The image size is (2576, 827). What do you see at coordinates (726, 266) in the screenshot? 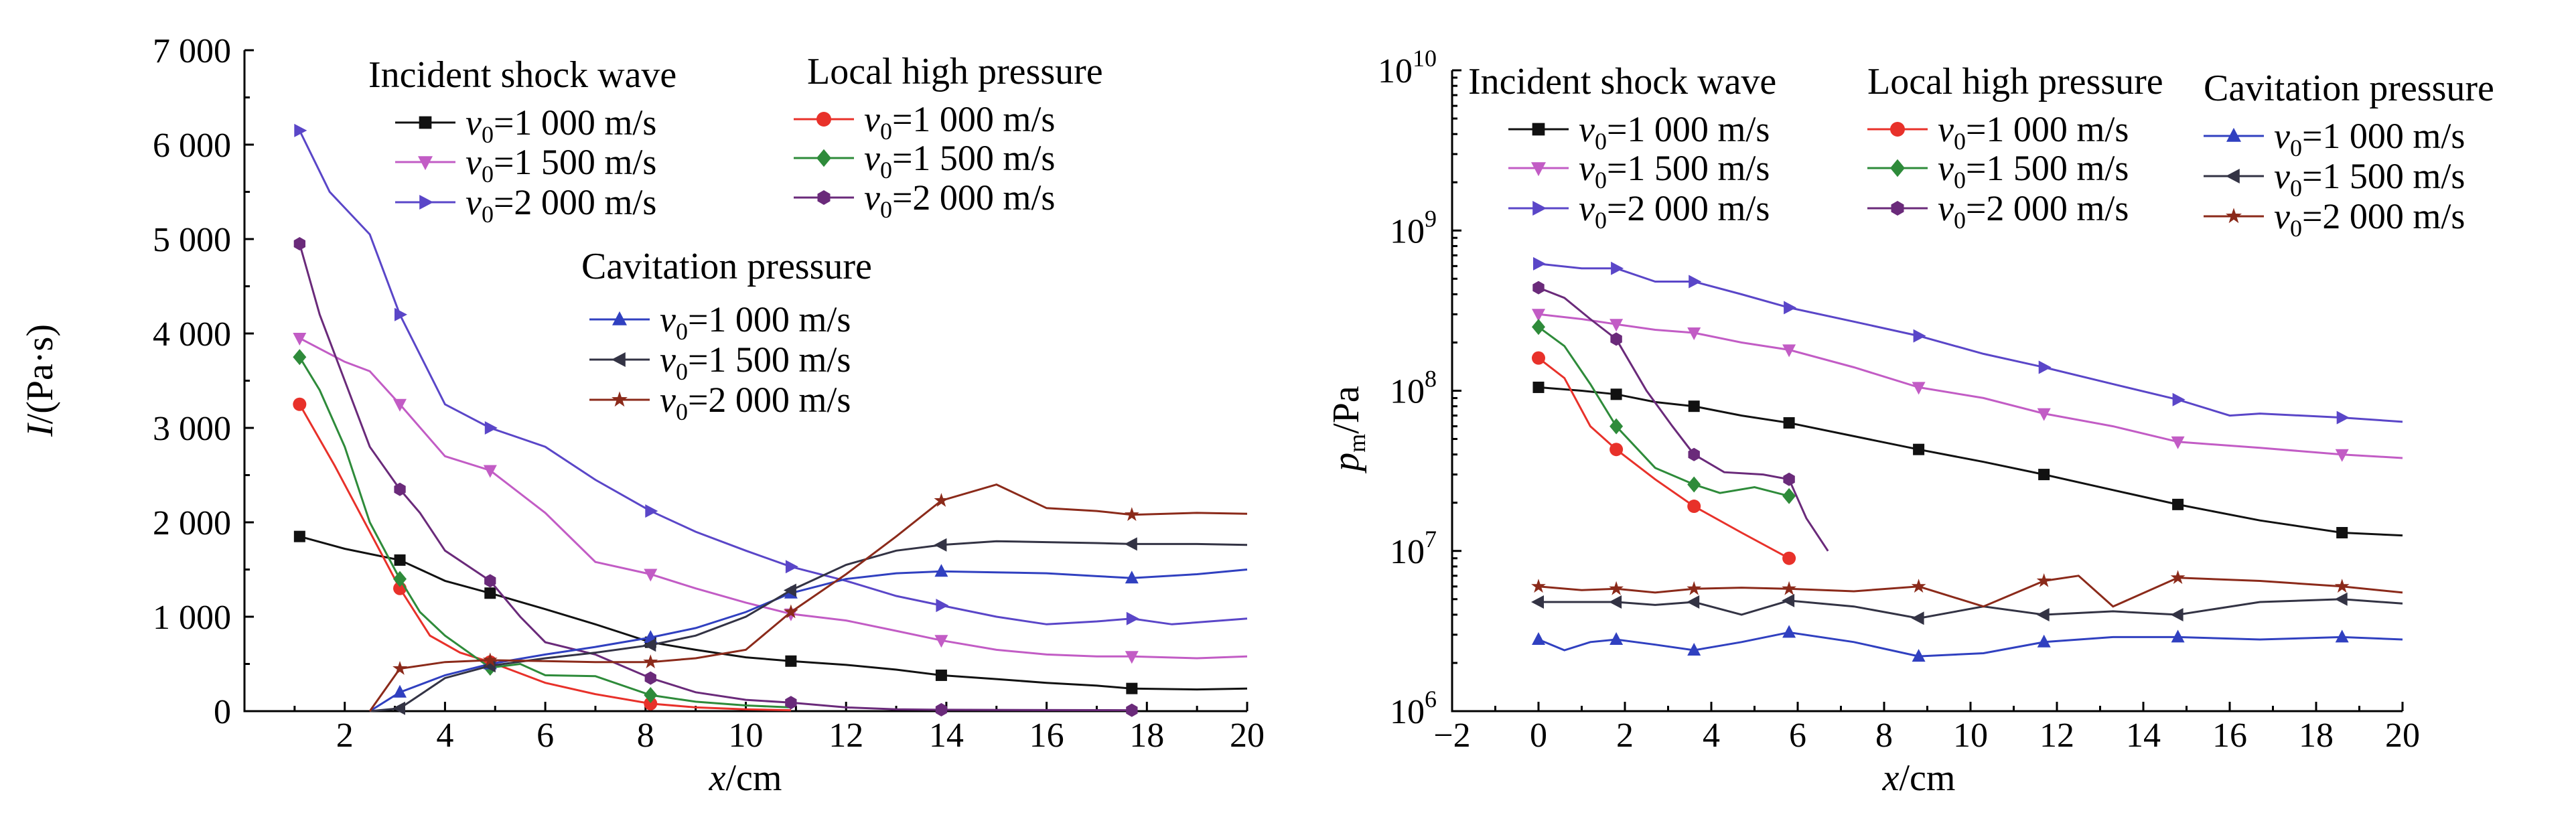
I see `left-legend-title-cavitation: Cavitation pressure` at bounding box center [726, 266].